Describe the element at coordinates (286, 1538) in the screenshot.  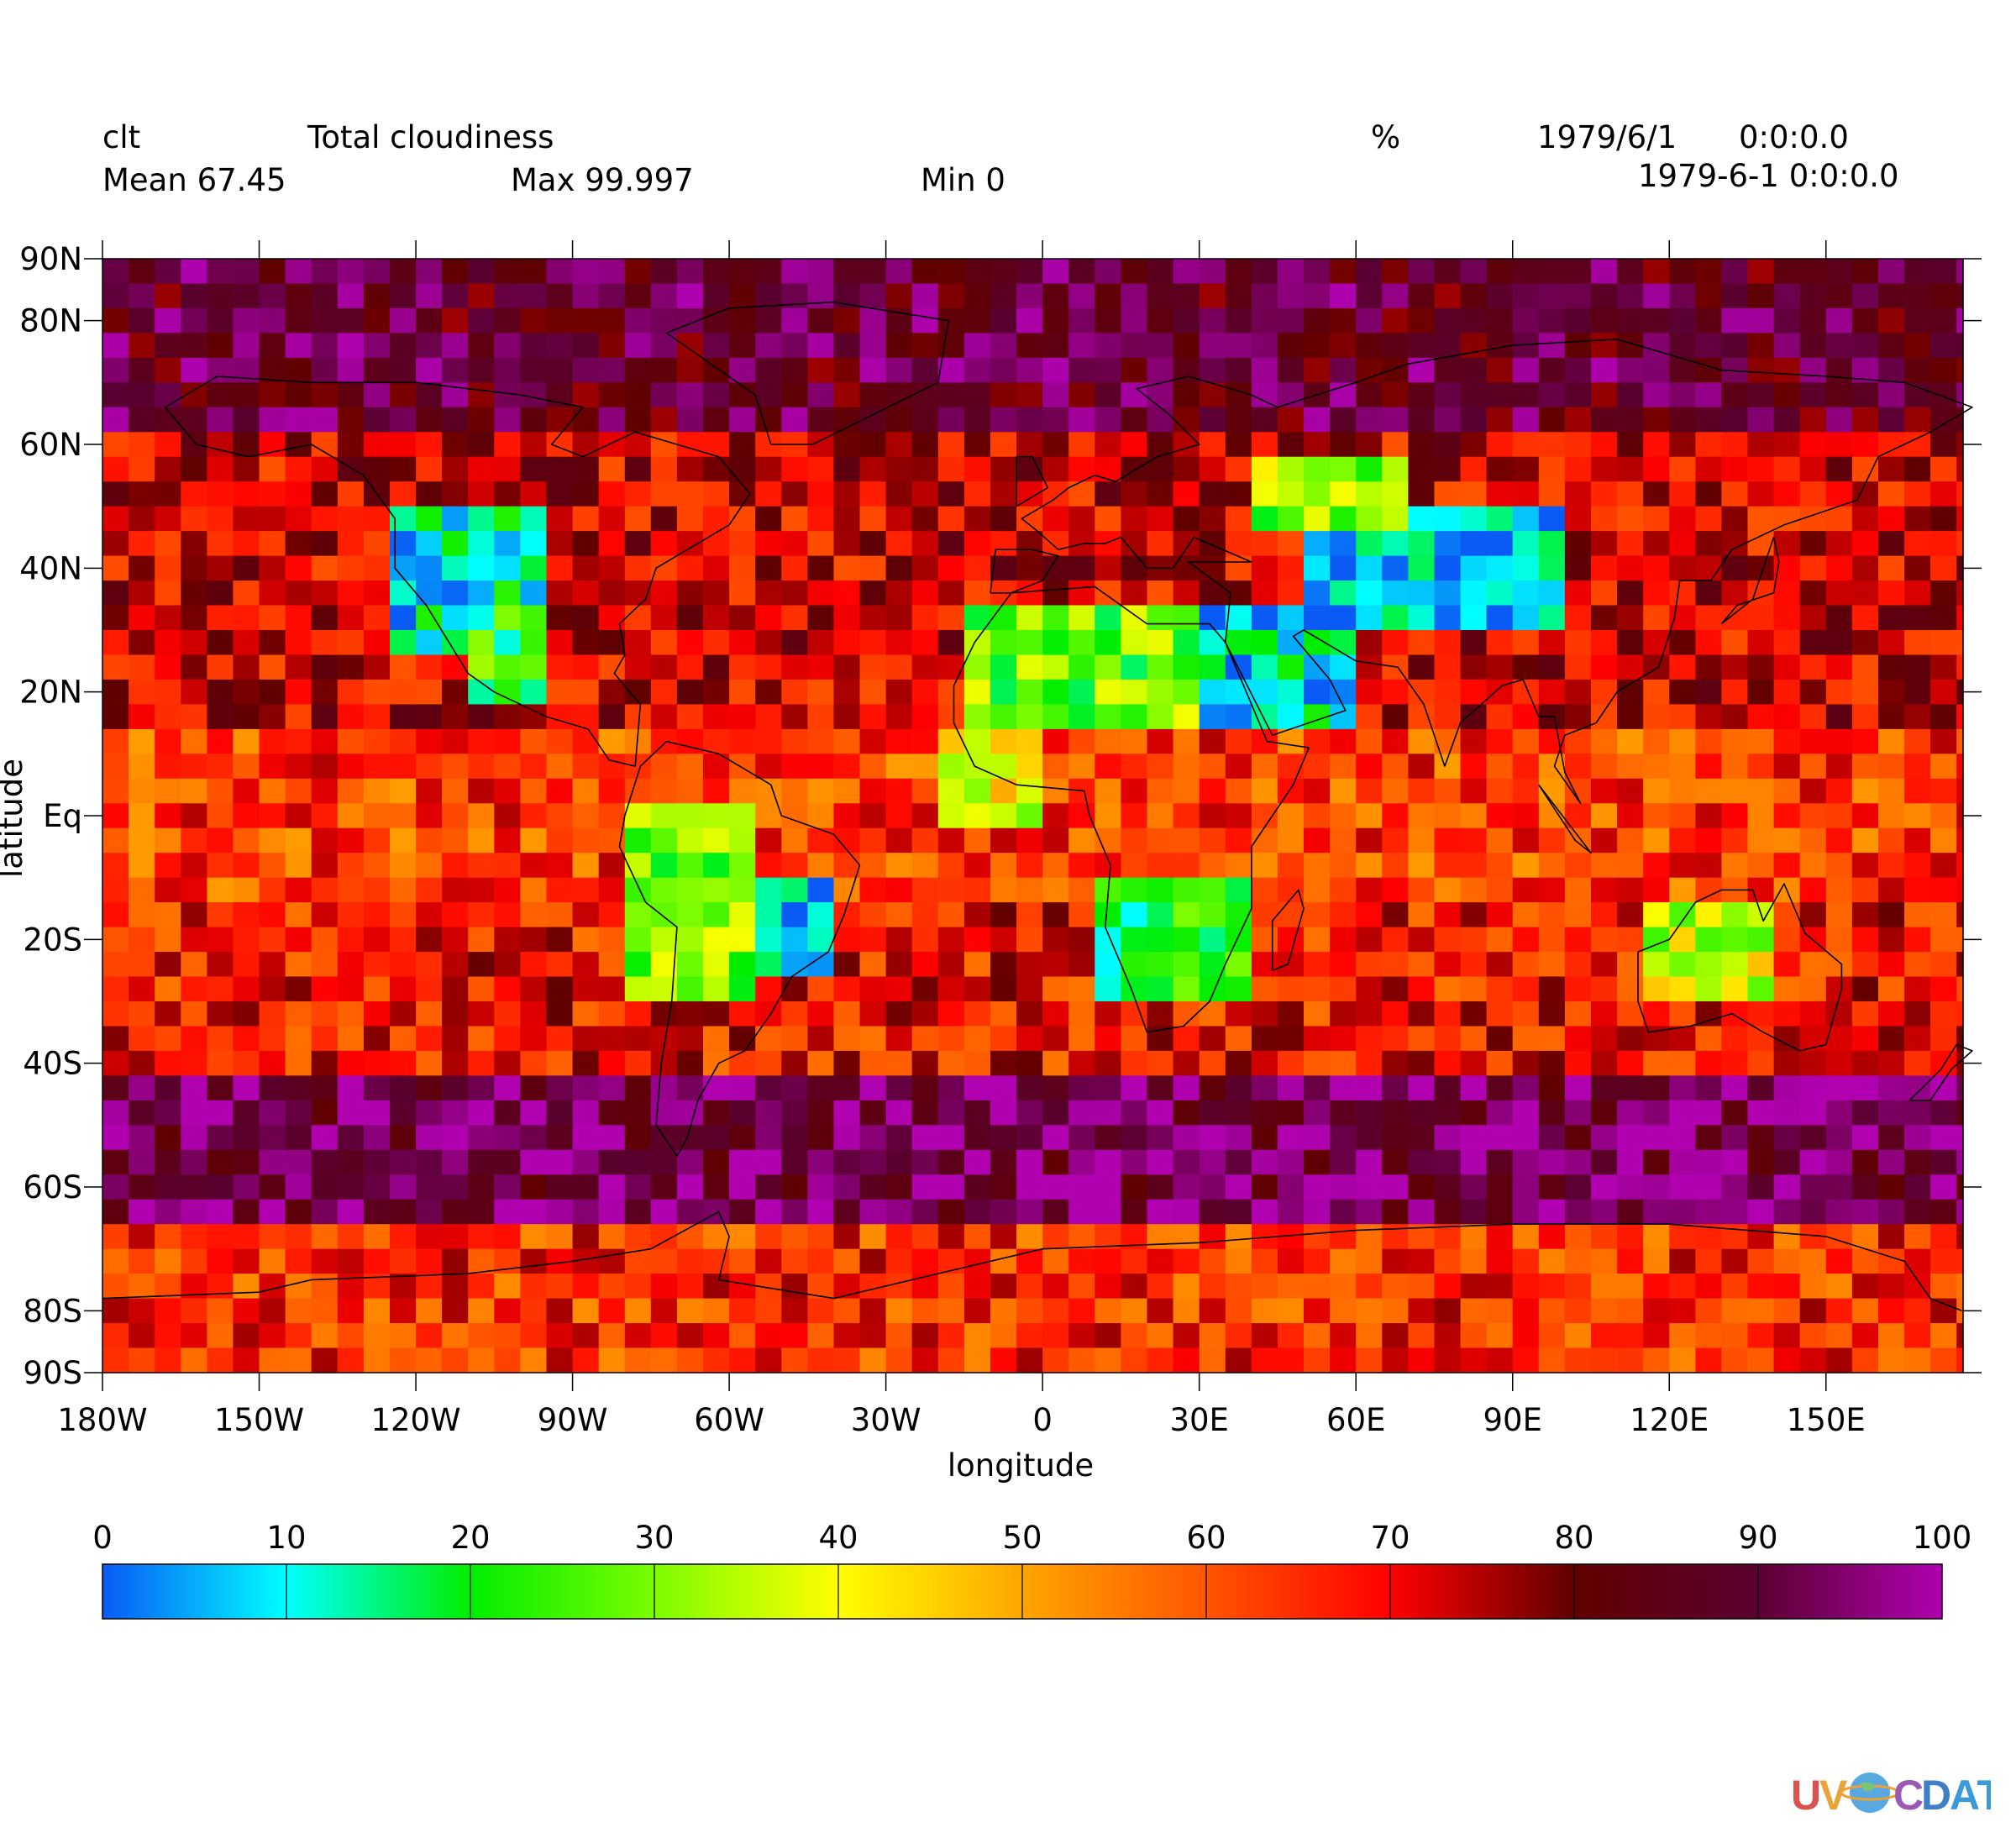
I see `colorbar-label: 10` at that location.